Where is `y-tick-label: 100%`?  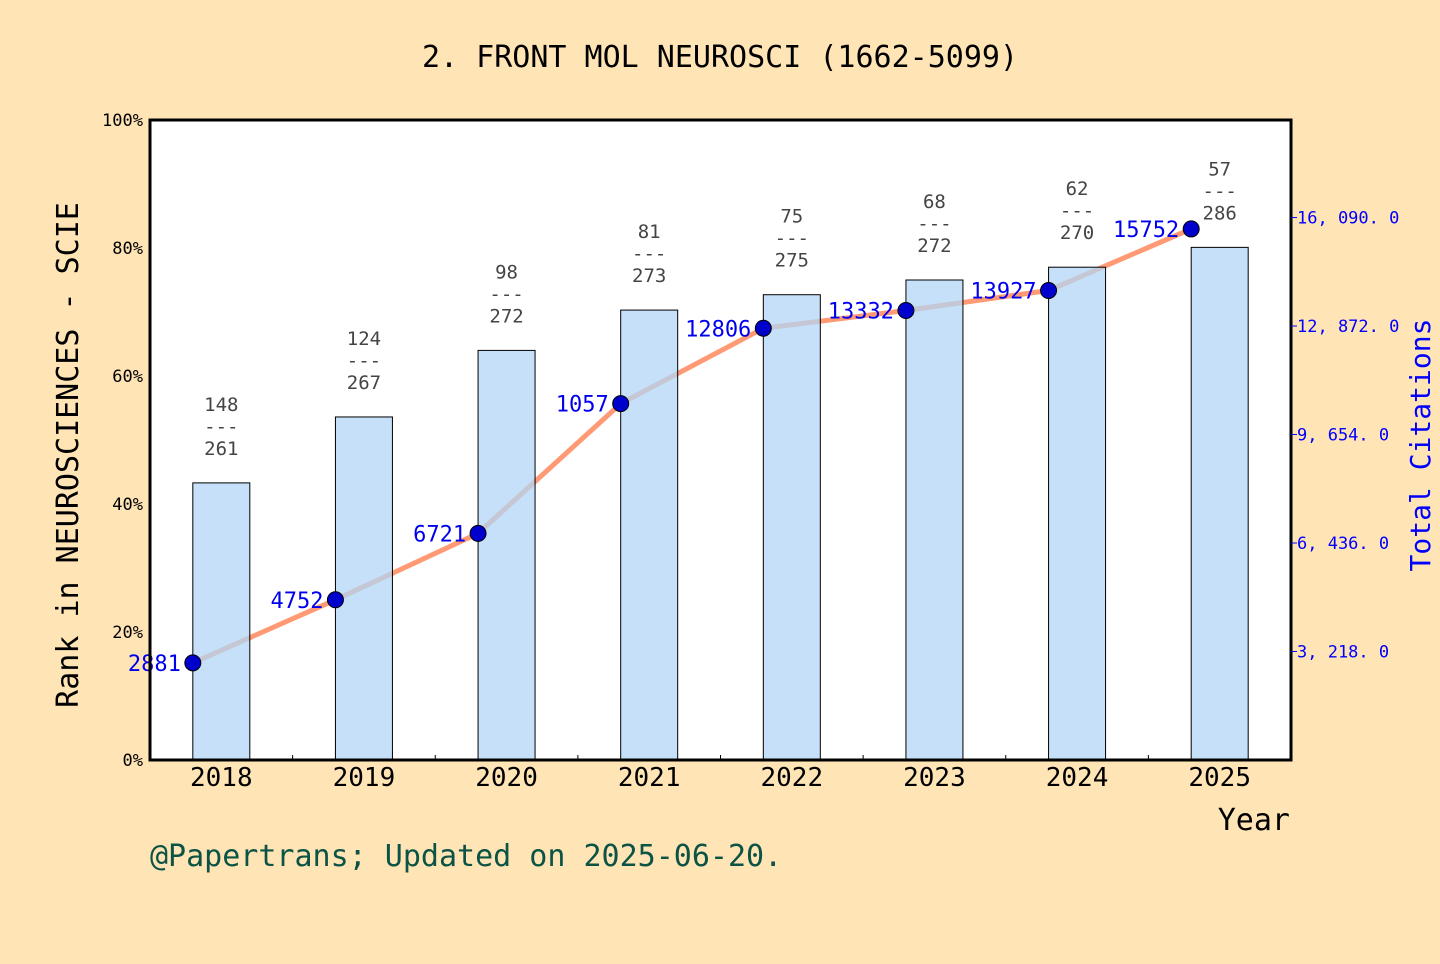
y-tick-label: 100% is located at coordinates (122, 121).